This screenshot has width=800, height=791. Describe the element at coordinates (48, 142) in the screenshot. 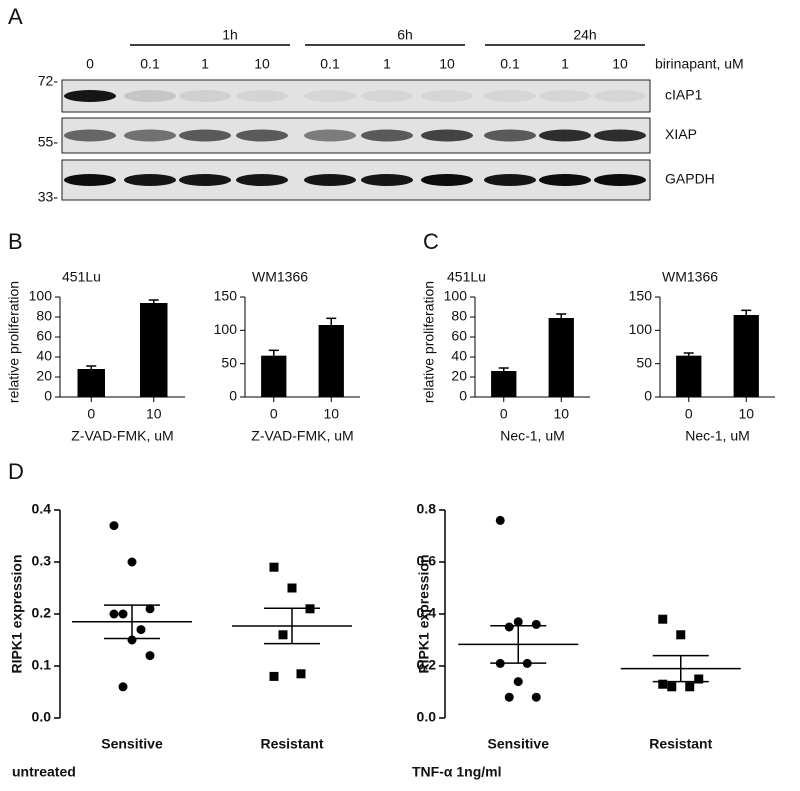

I see `mw-marker: 55-` at that location.